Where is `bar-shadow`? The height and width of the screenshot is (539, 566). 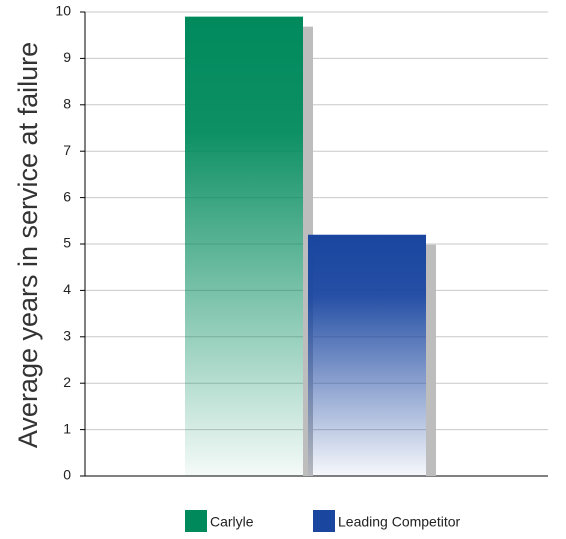 bar-shadow is located at coordinates (431, 360).